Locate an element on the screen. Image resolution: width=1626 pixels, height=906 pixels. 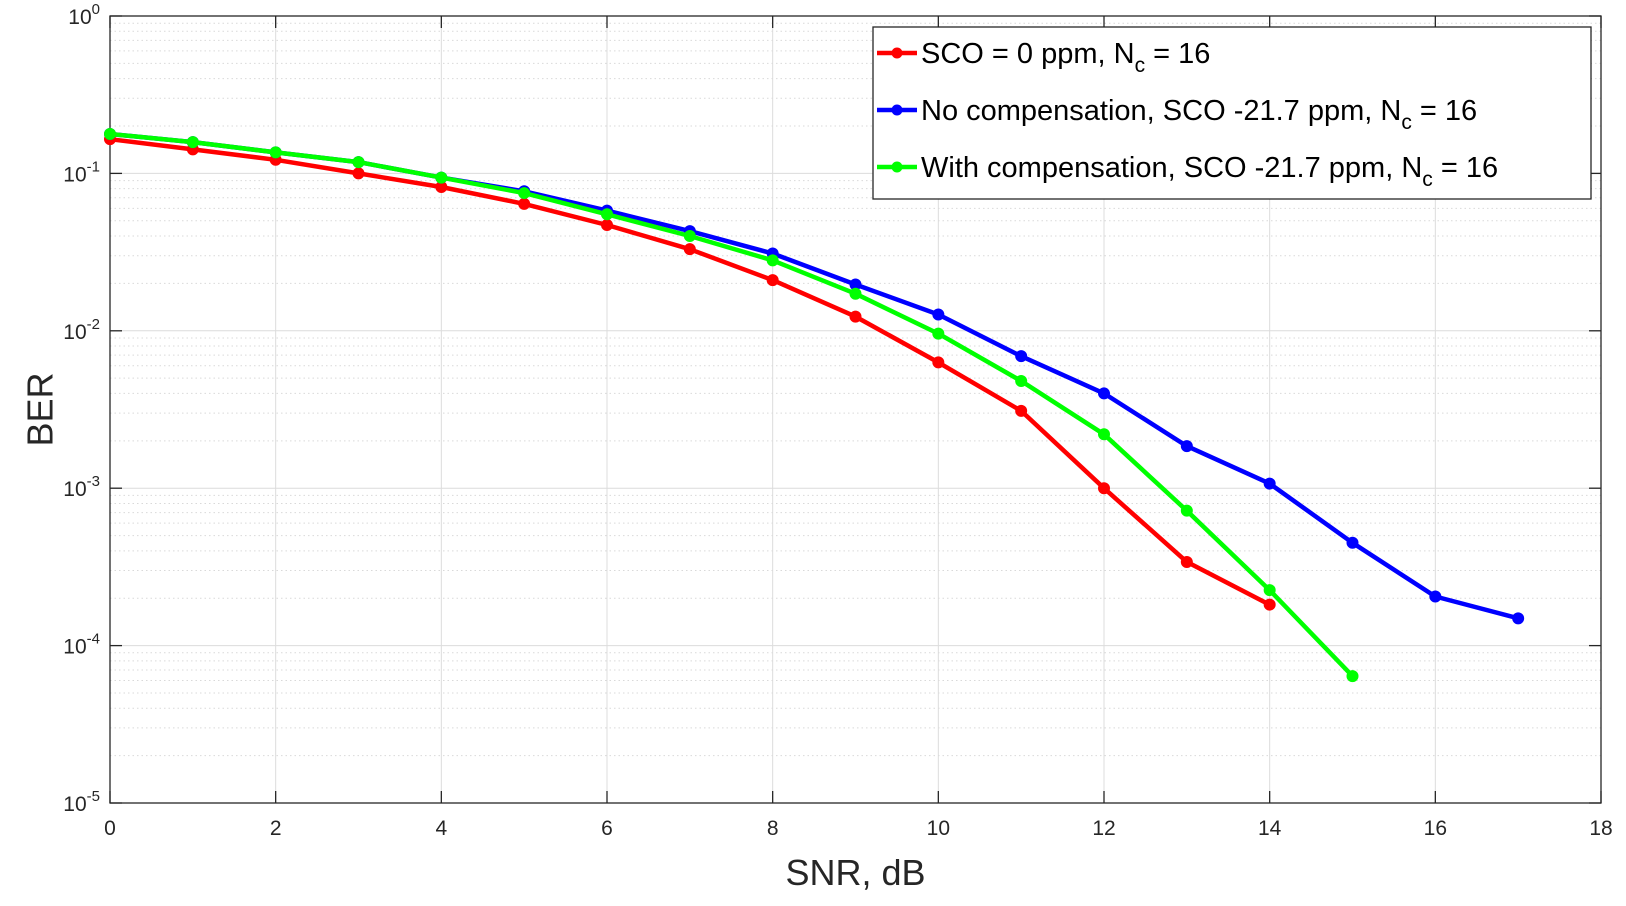
legend-box is located at coordinates (1232, 113).